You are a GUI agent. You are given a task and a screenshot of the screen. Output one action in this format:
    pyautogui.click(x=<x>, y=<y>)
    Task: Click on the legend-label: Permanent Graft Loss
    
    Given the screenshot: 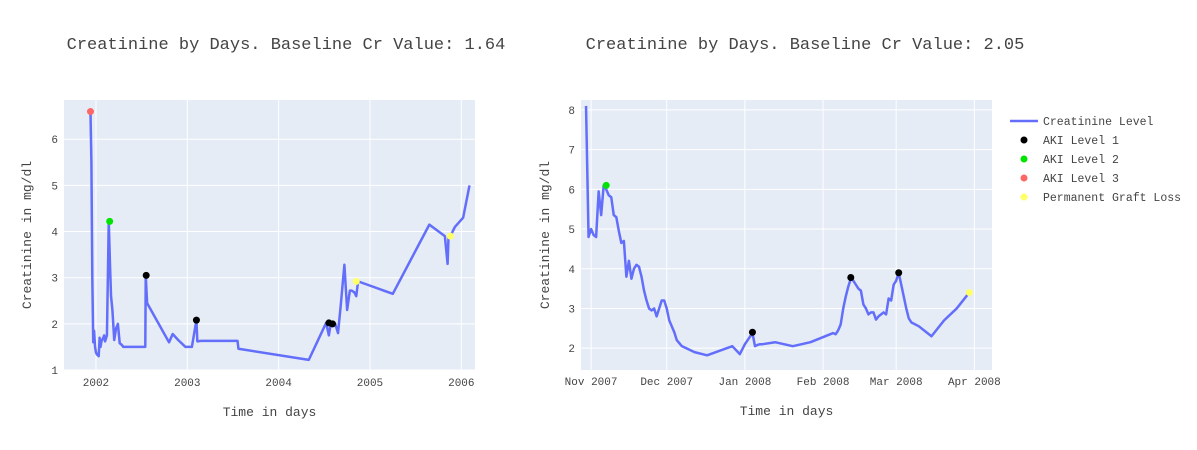 What is the action you would take?
    pyautogui.click(x=1112, y=198)
    